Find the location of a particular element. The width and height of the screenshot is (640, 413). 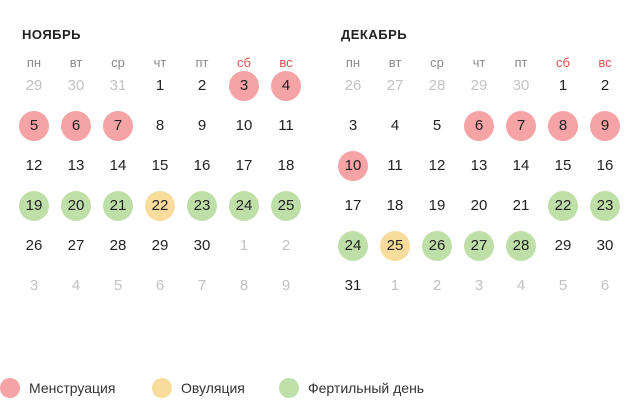

legend: Менструация Овуляция Фертильный день is located at coordinates (320, 390).